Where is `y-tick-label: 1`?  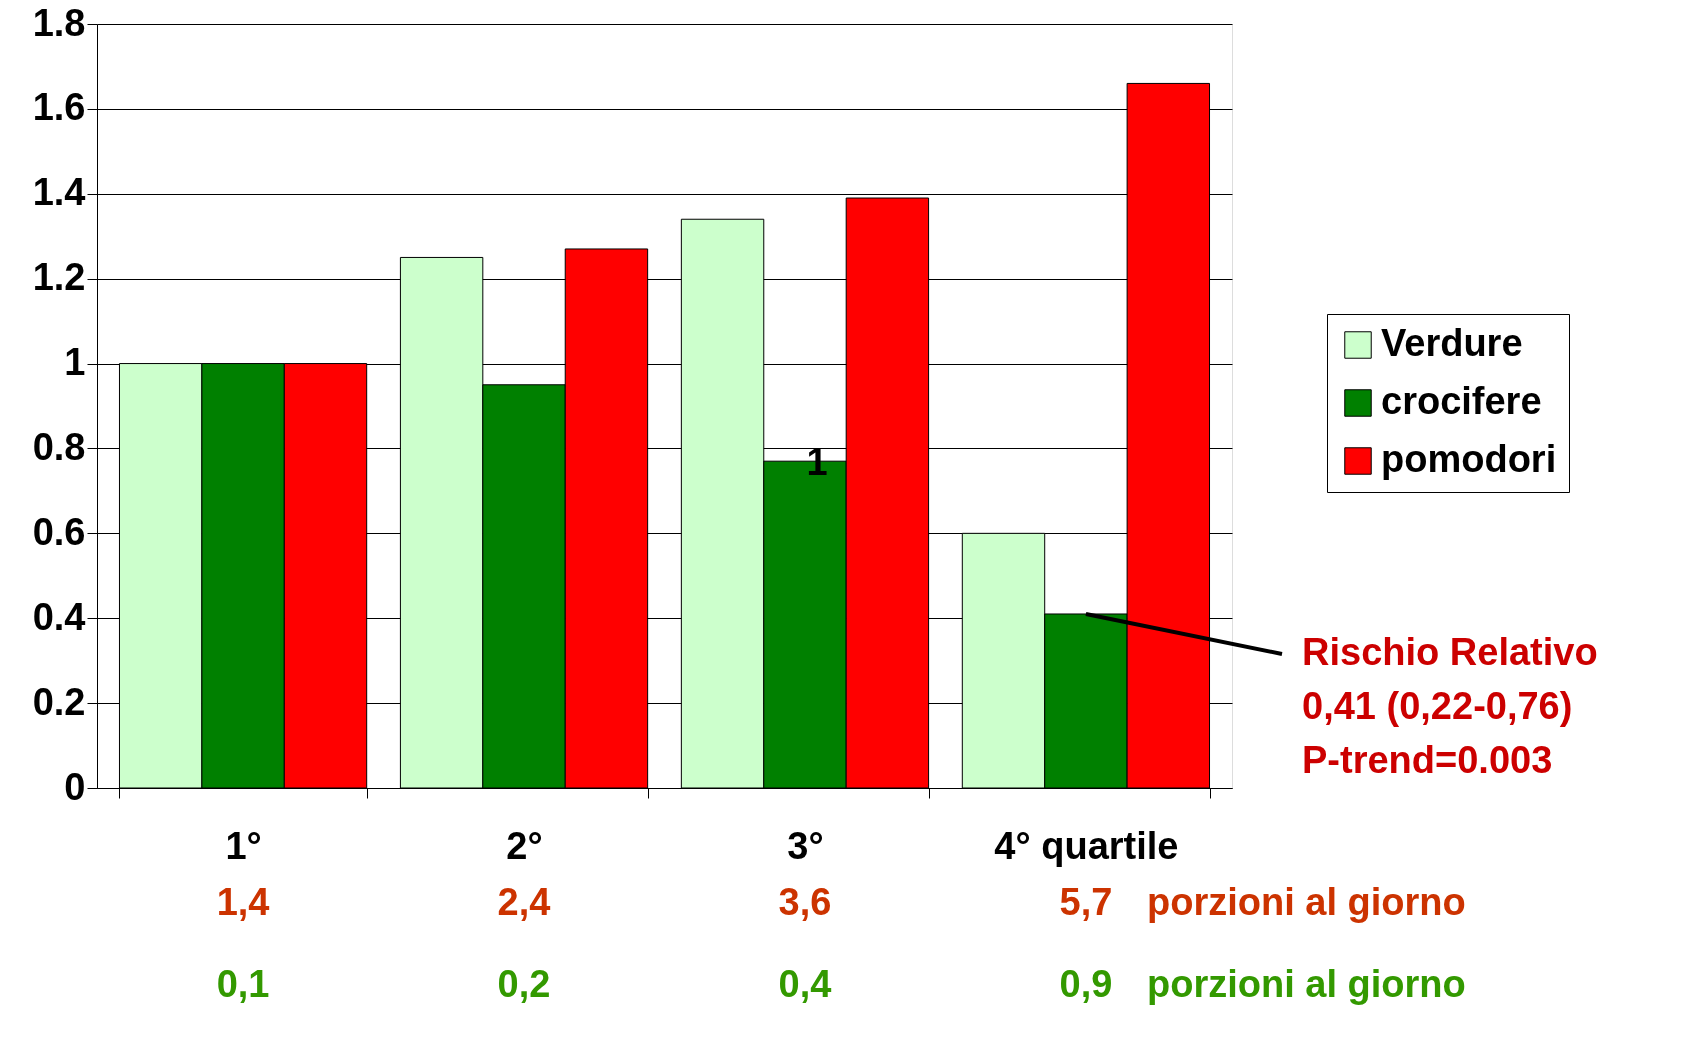 y-tick-label: 1 is located at coordinates (75, 362).